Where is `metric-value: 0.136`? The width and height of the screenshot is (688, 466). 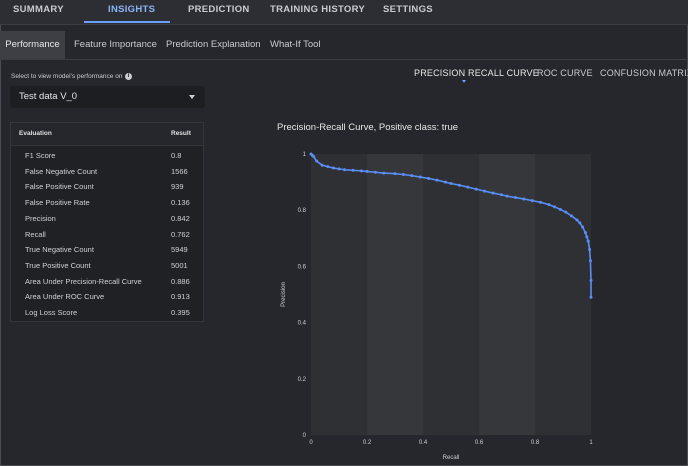
metric-value: 0.136 is located at coordinates (180, 203).